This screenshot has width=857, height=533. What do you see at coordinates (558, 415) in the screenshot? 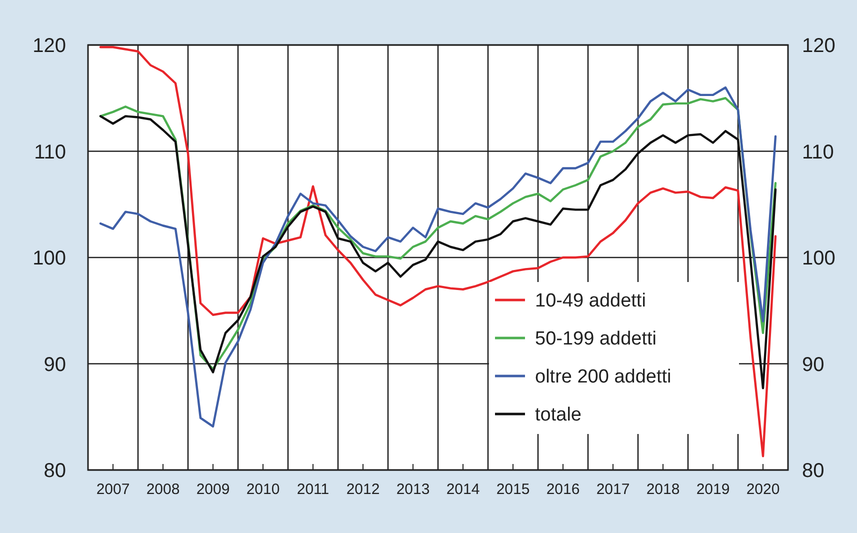
I see `legend-label: totale` at bounding box center [558, 415].